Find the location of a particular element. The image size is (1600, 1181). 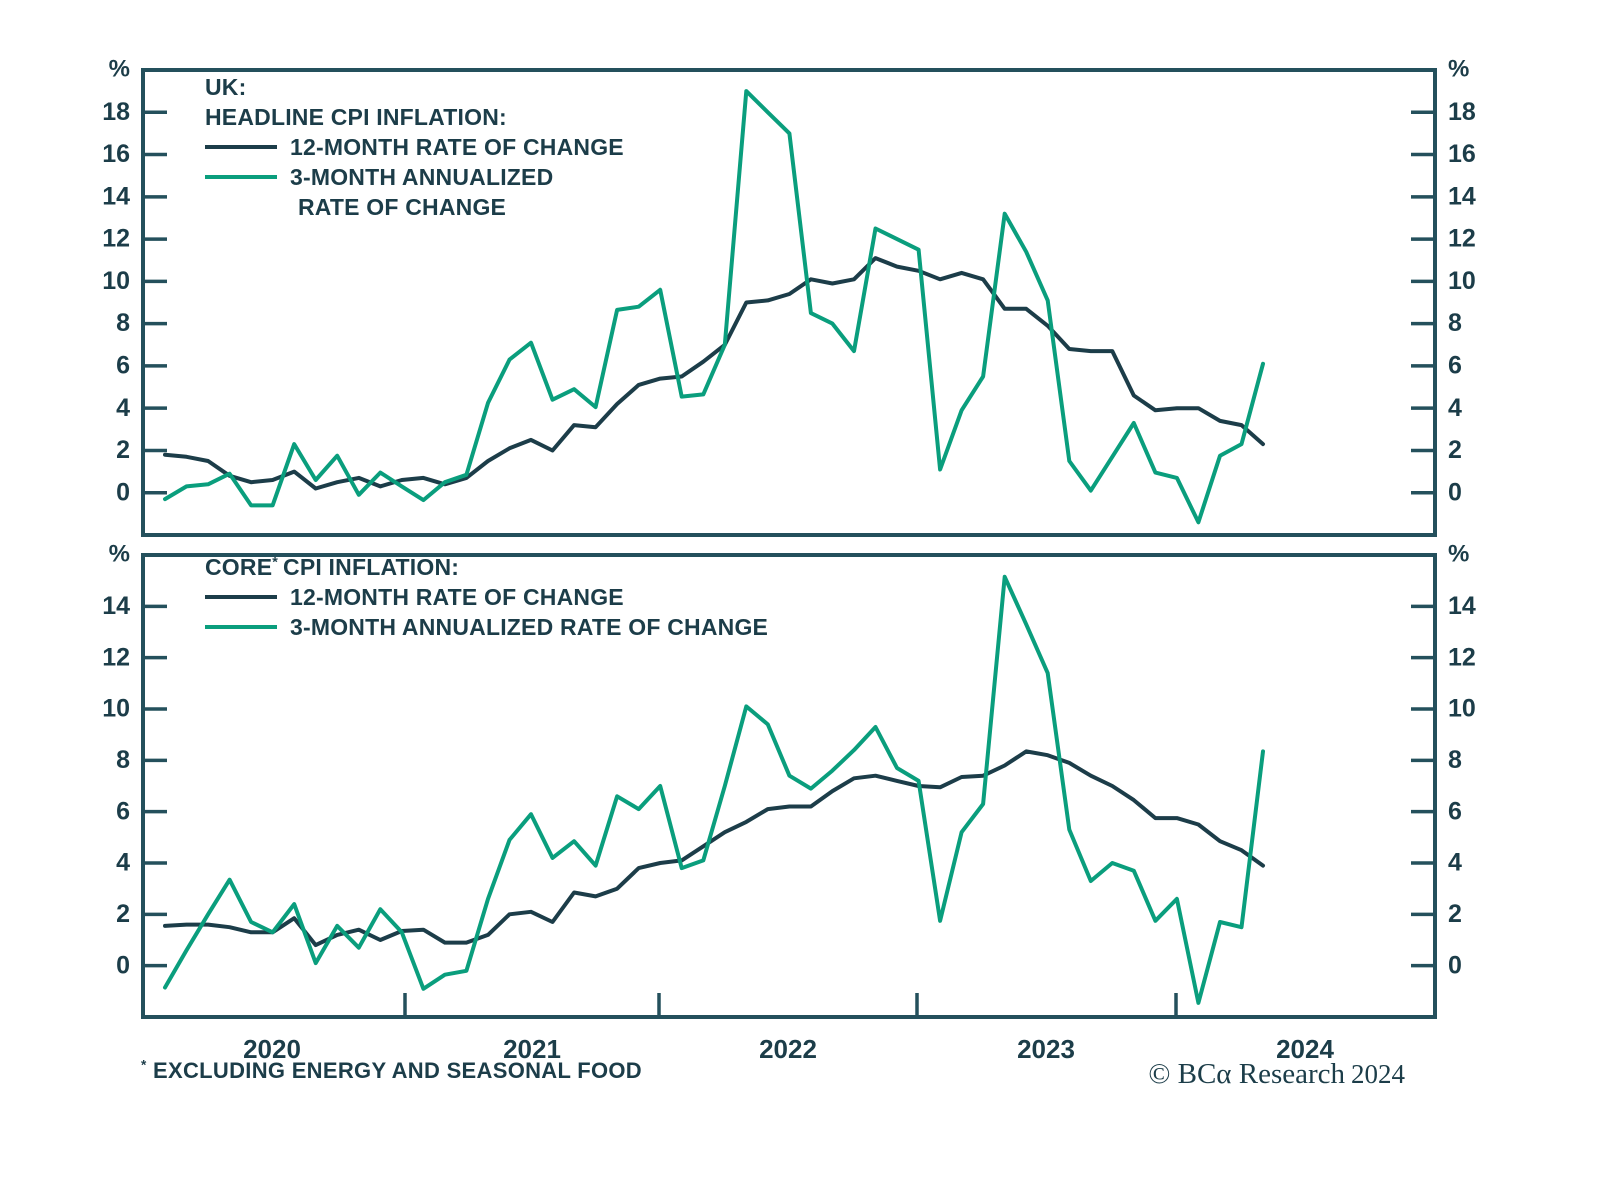

y-tick-label-left: 18 is located at coordinates (116, 112).